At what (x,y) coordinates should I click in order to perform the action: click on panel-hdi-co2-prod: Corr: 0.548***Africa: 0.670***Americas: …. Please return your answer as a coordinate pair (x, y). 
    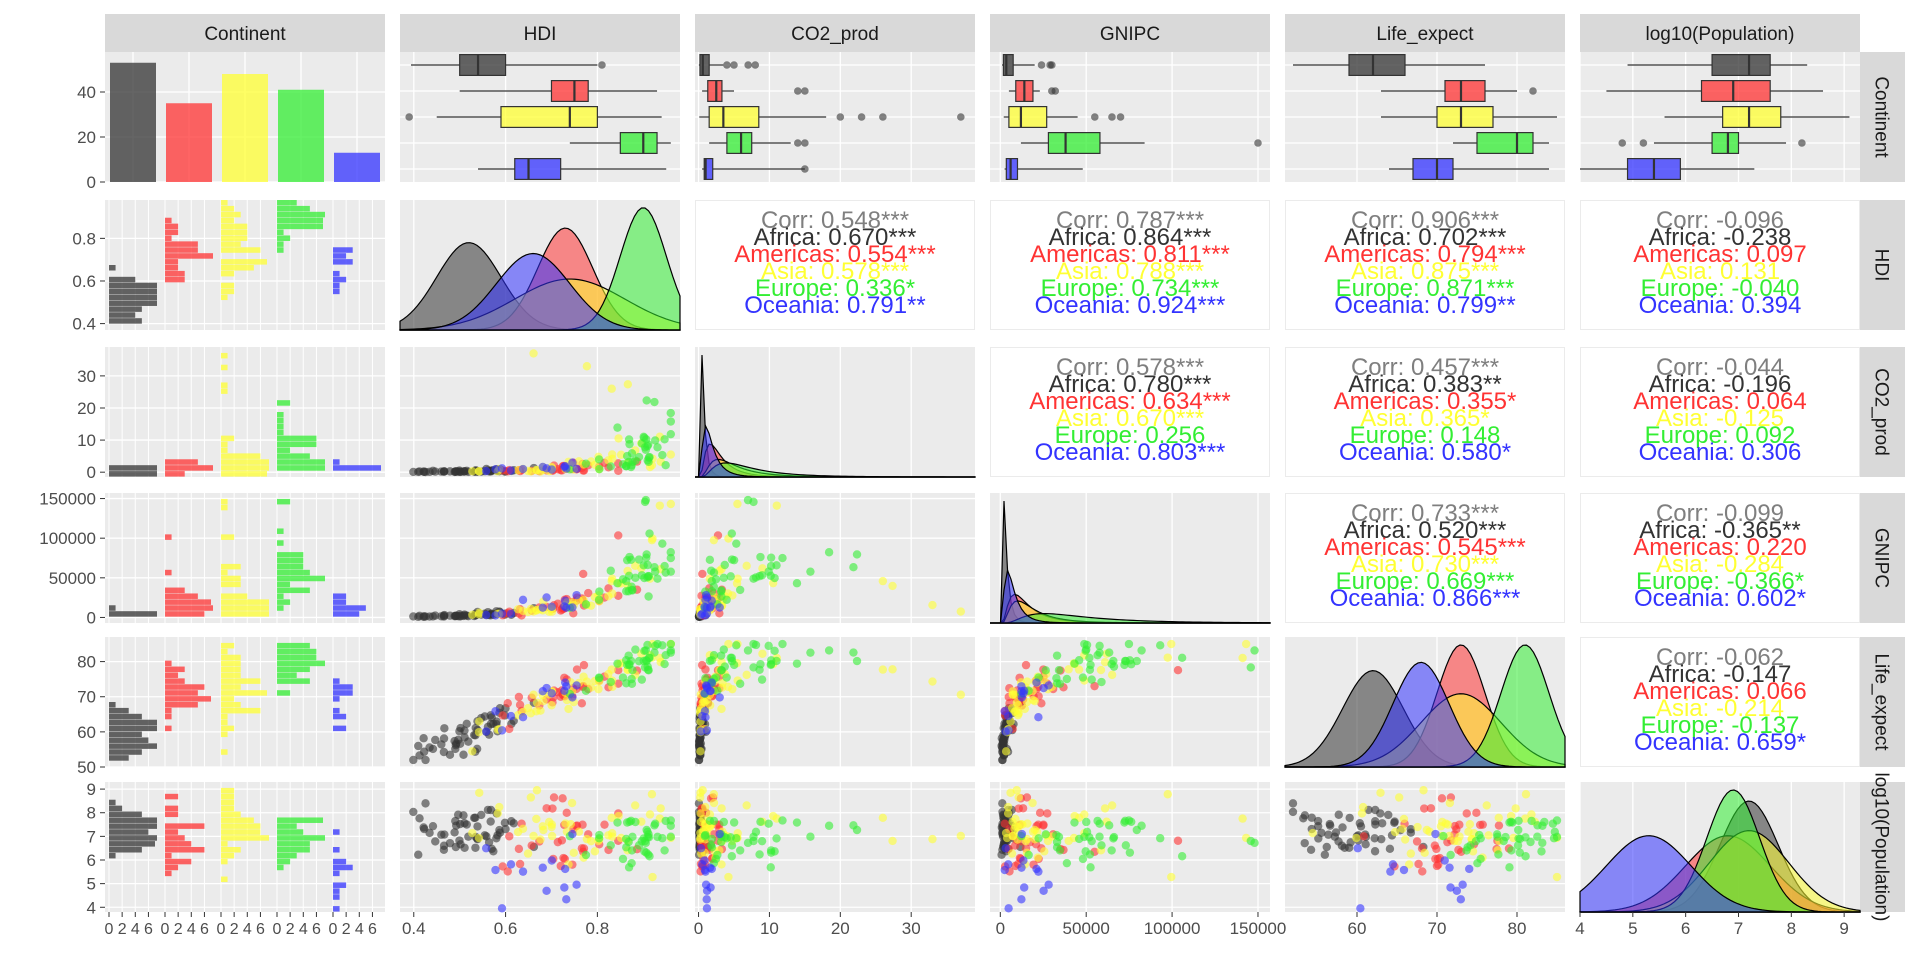
    Looking at the image, I should click on (835, 265).